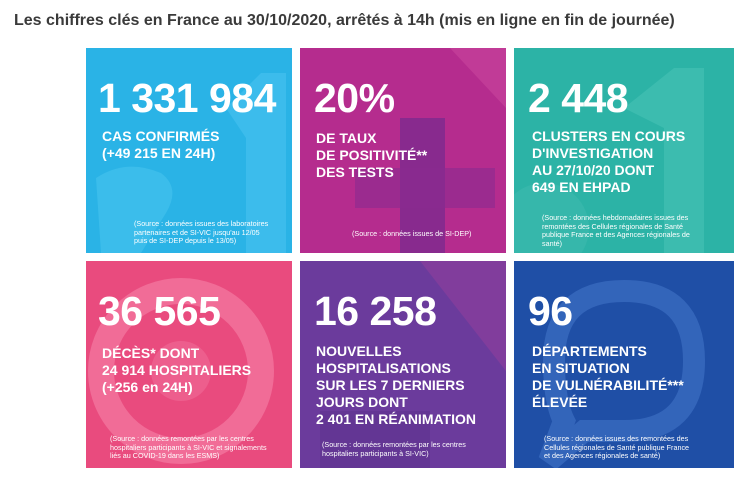 This screenshot has height=484, width=750. Describe the element at coordinates (375, 453) in the screenshot. I see `source-line: hospitaliers participants à SI-VIC)` at that location.